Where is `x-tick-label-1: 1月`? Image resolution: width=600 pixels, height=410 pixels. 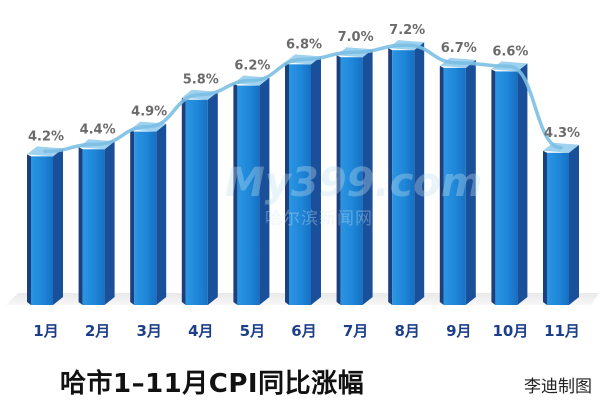 x-tick-label-1: 1月 is located at coordinates (45, 331).